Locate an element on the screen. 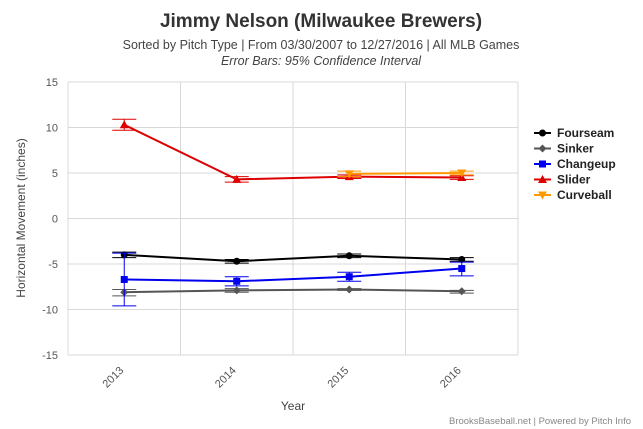 Image resolution: width=643 pixels, height=429 pixels. y-tick-label: 5 is located at coordinates (55, 174).